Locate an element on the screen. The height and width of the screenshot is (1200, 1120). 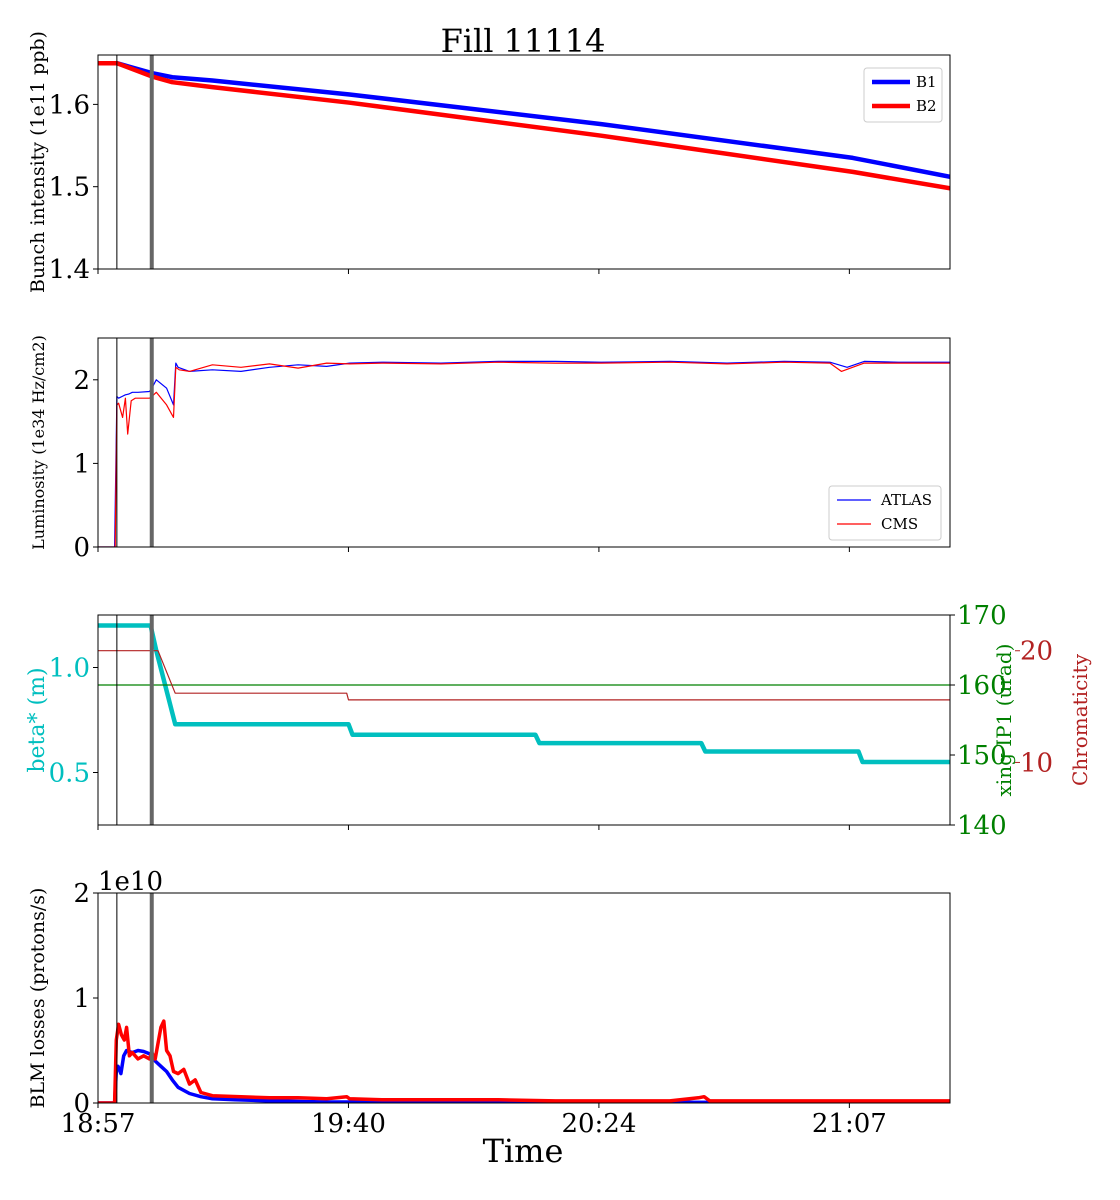
x-axis-label: Time is located at coordinates (523, 1151).